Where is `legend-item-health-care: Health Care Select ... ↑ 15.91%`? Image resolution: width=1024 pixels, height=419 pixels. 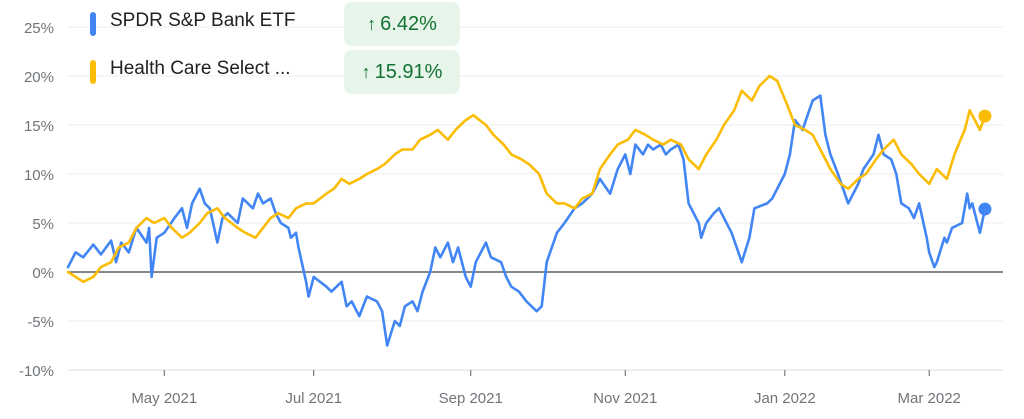
legend-item-health-care: Health Care Select ... ↑ 15.91% is located at coordinates (274, 72).